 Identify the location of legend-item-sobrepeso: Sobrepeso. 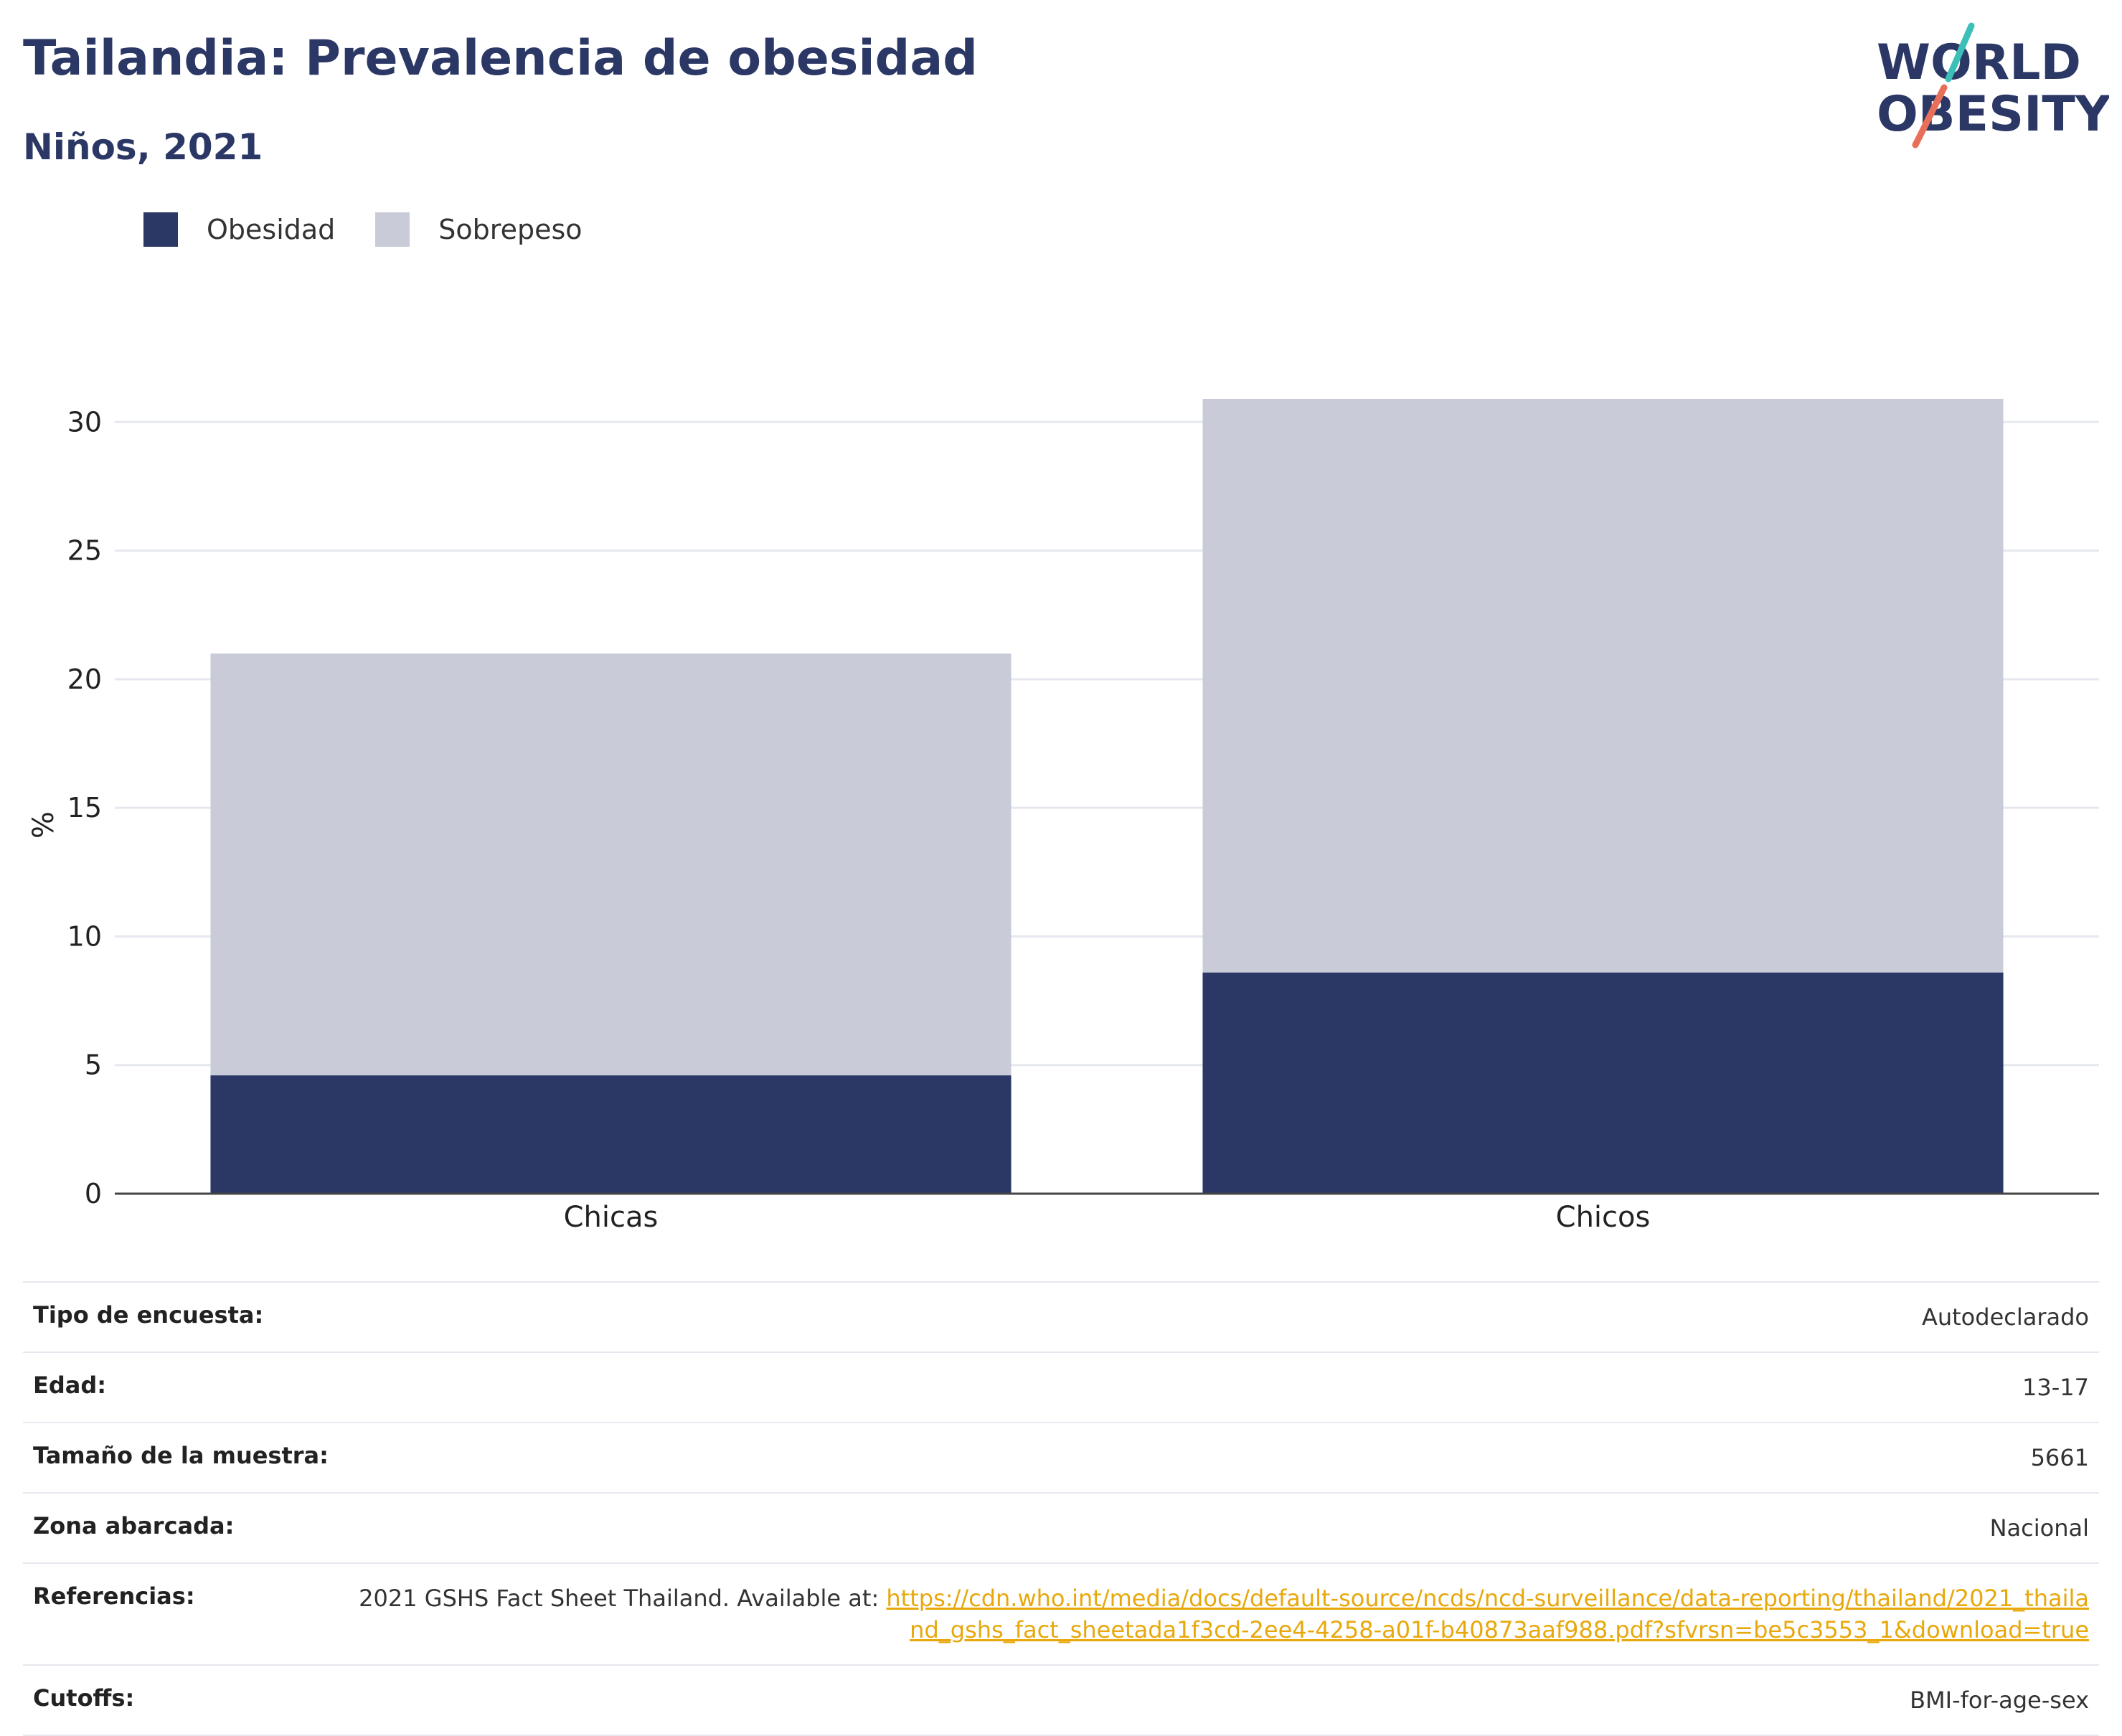
(479, 229).